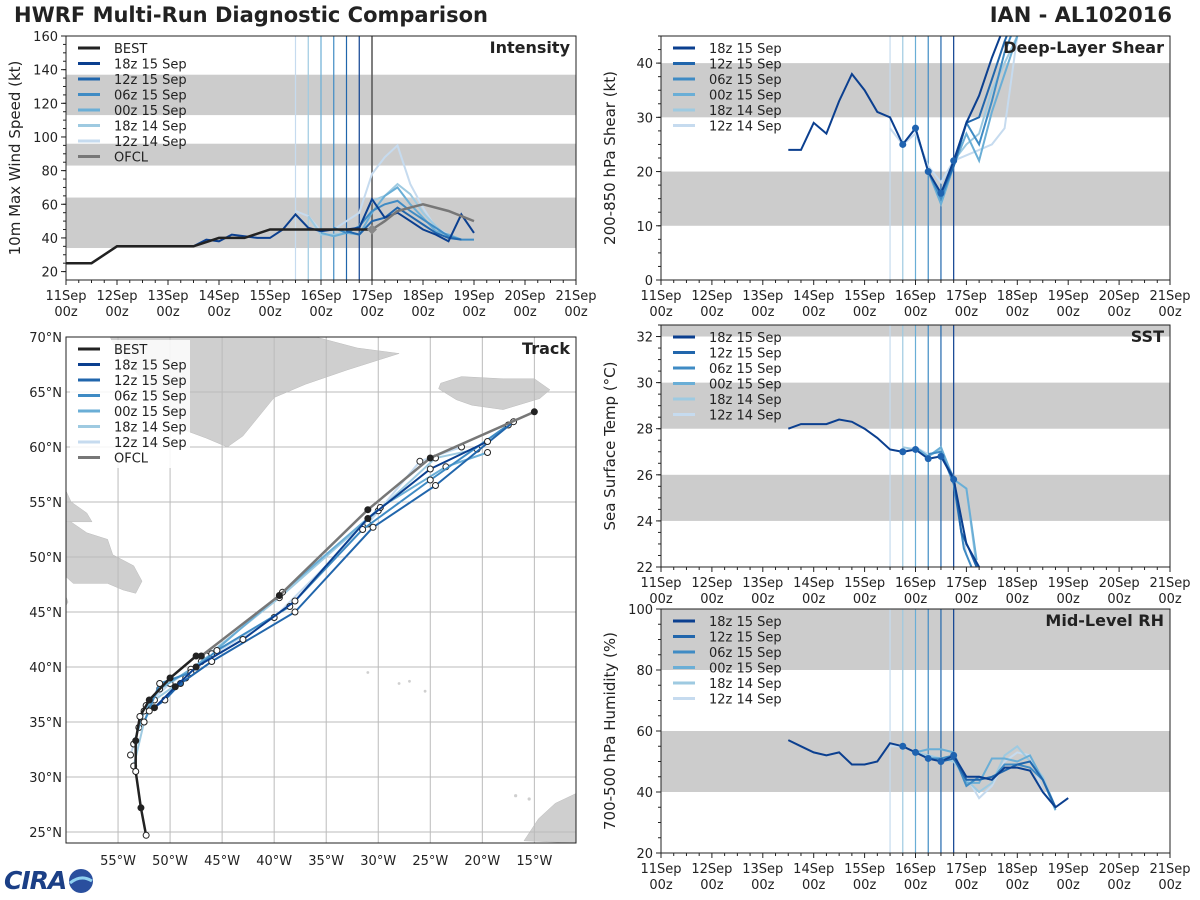  I want to click on rh-legend-label: 18z 14 Sep, so click(745, 684).